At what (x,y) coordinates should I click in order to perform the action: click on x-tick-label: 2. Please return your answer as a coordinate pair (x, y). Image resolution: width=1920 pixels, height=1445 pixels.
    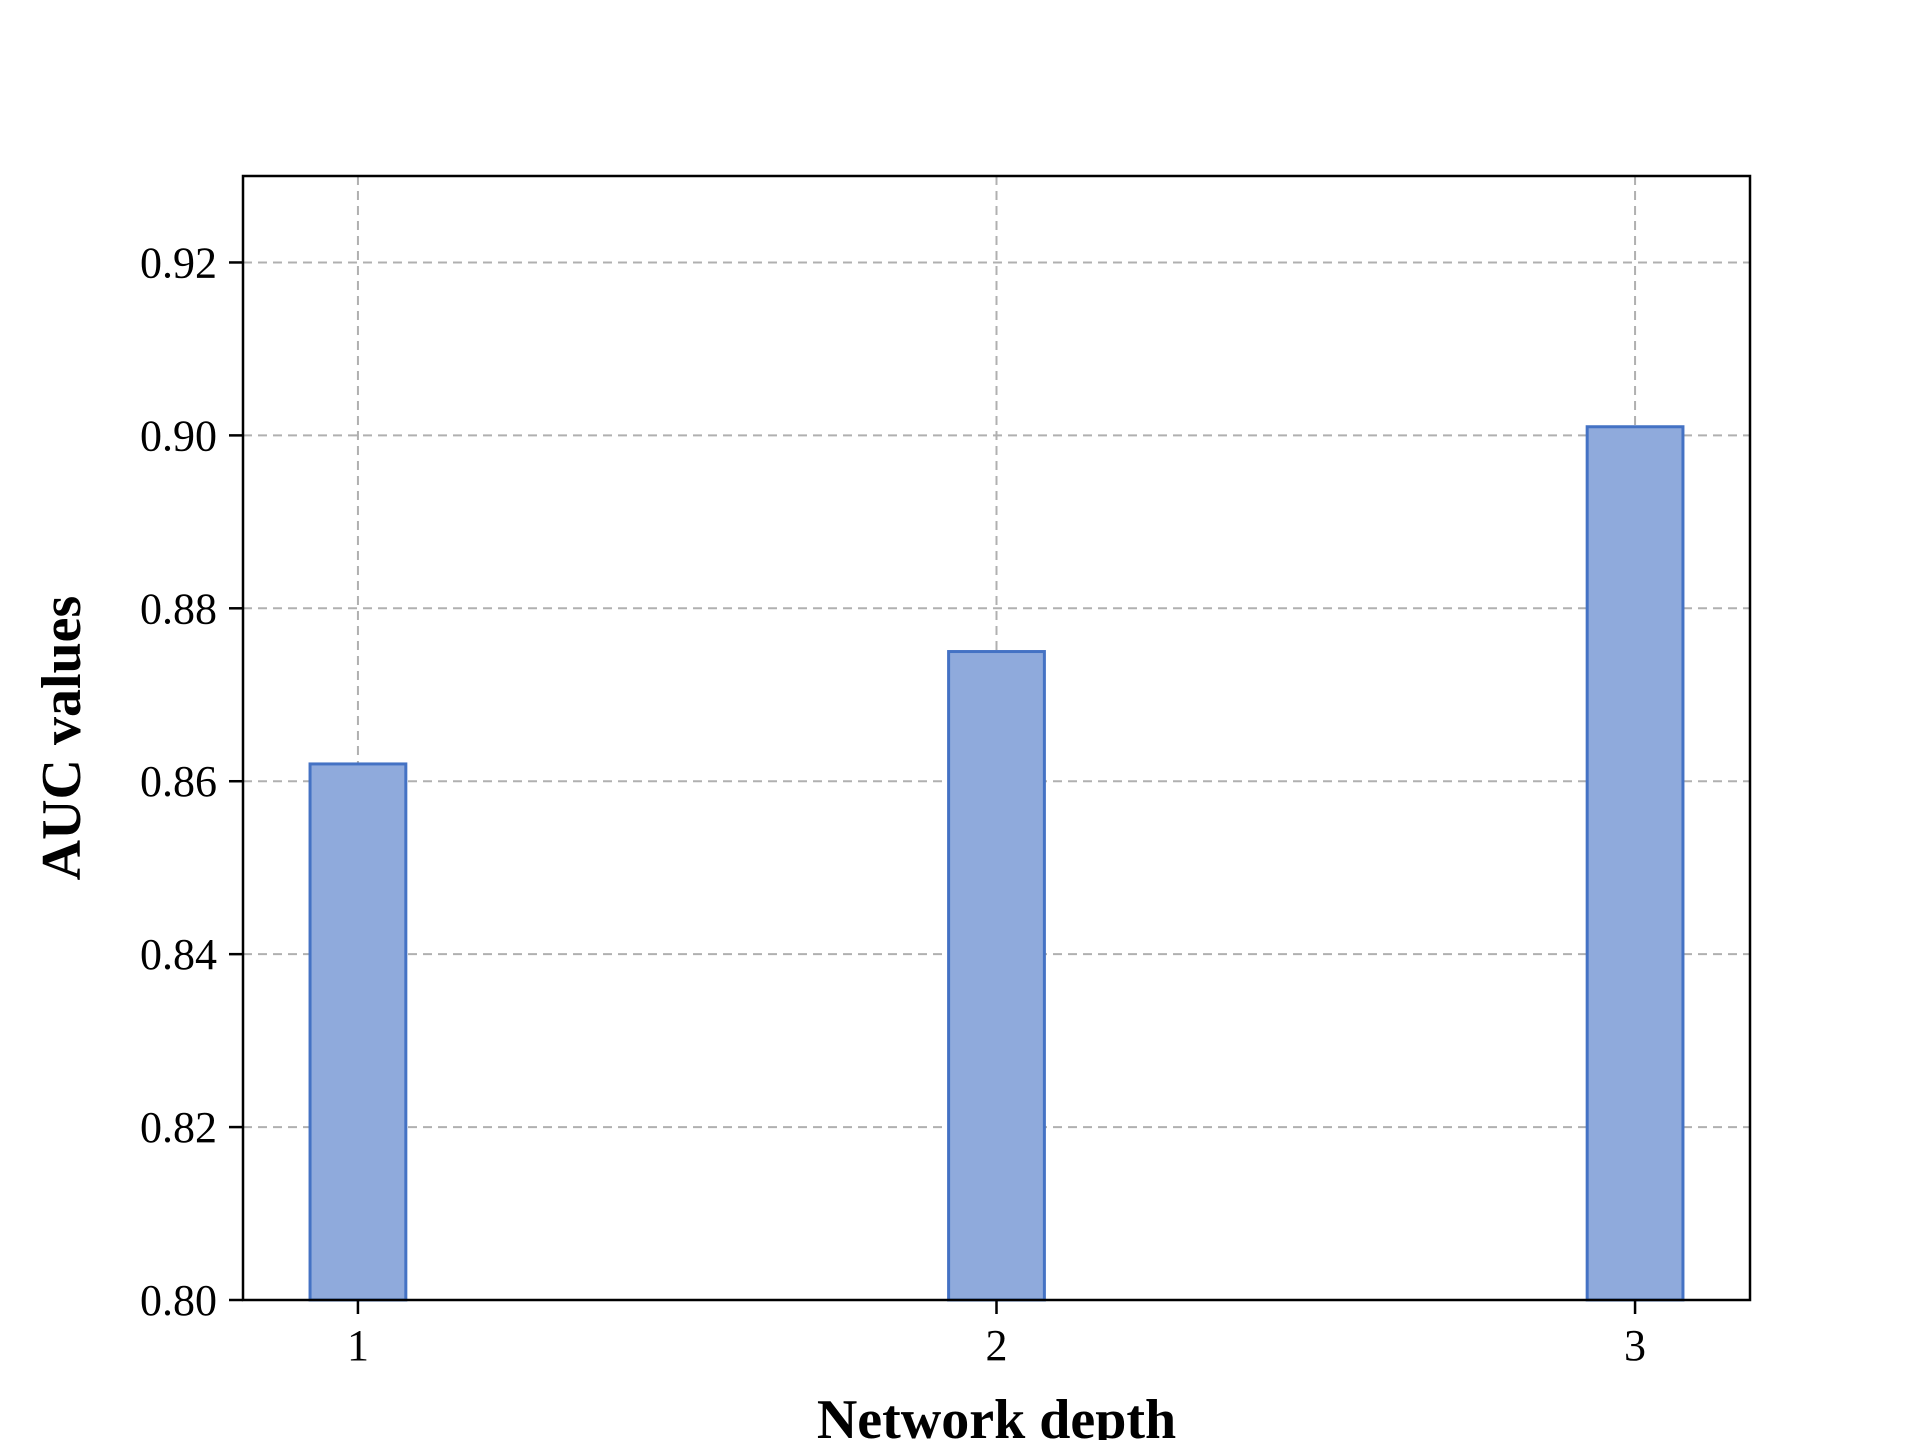
    Looking at the image, I should click on (997, 1345).